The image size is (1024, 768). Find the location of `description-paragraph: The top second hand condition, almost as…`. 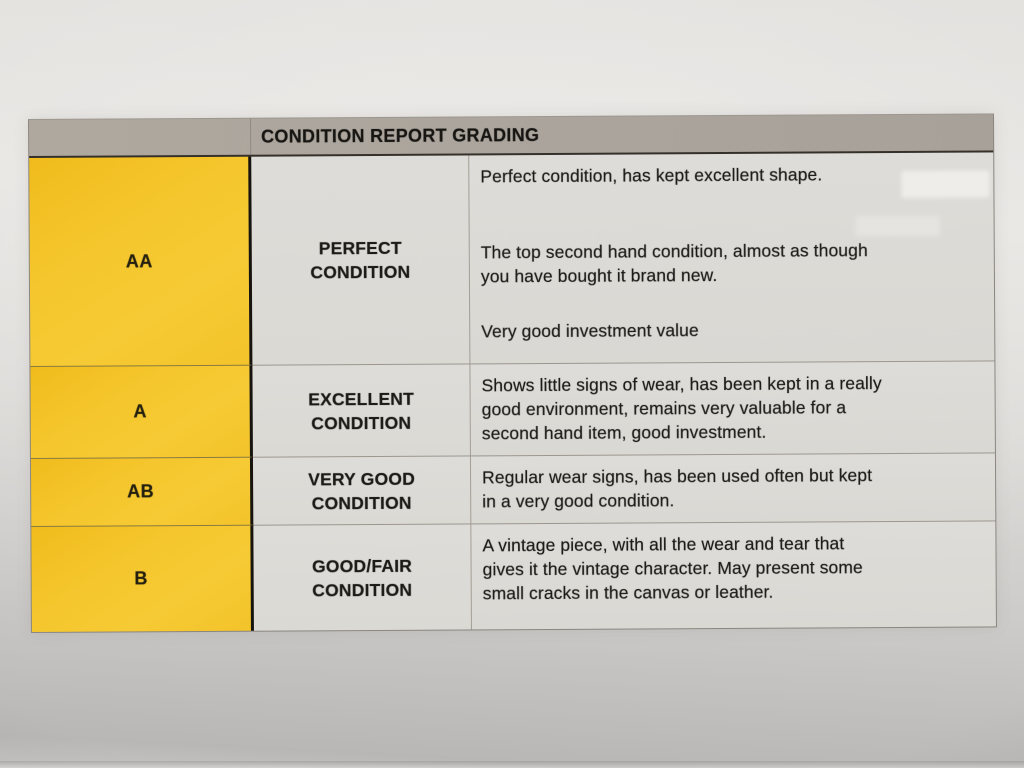

description-paragraph: The top second hand condition, almost as… is located at coordinates (674, 263).